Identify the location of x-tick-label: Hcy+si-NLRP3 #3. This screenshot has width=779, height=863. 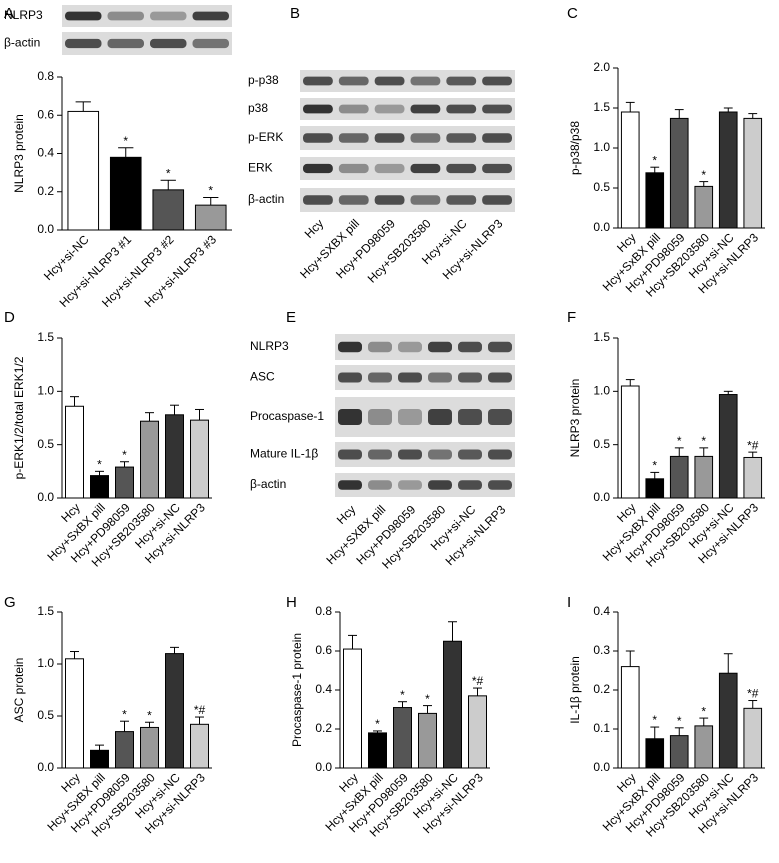
(181, 271).